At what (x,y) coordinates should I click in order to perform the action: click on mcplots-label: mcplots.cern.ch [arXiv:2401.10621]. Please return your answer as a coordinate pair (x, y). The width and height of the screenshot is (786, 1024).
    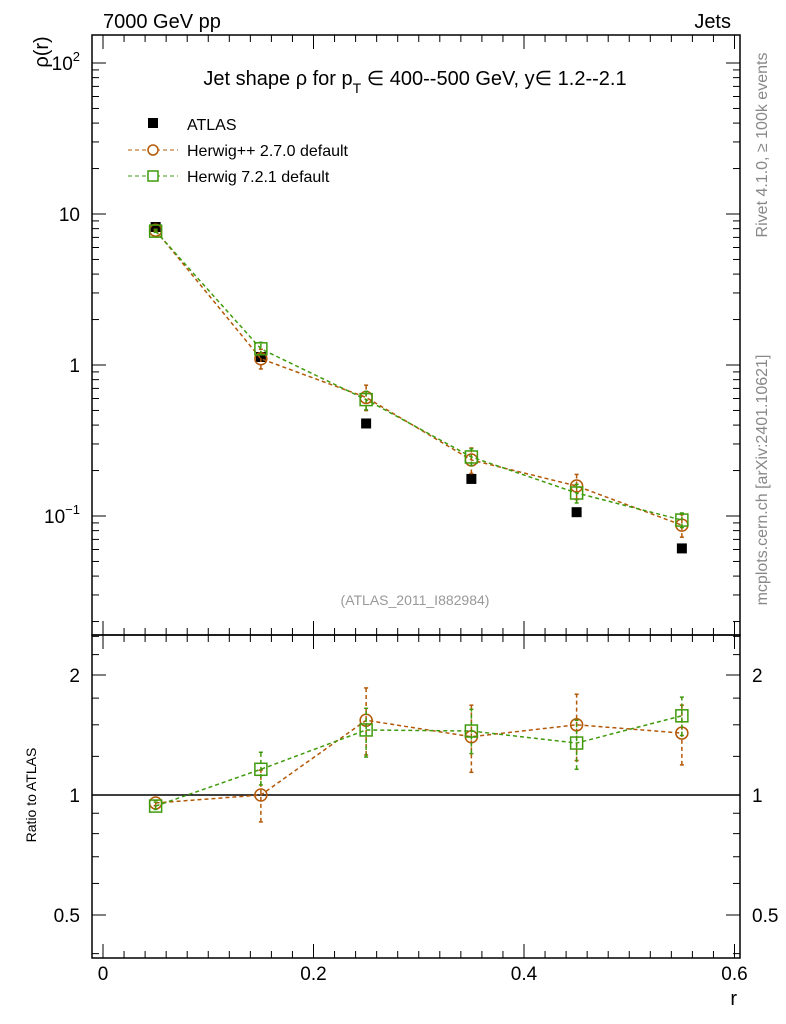
    Looking at the image, I should click on (762, 480).